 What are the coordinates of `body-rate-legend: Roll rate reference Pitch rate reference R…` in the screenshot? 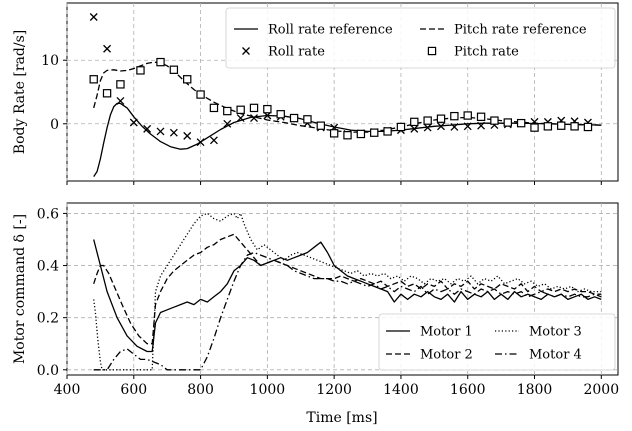 It's located at (420, 38).